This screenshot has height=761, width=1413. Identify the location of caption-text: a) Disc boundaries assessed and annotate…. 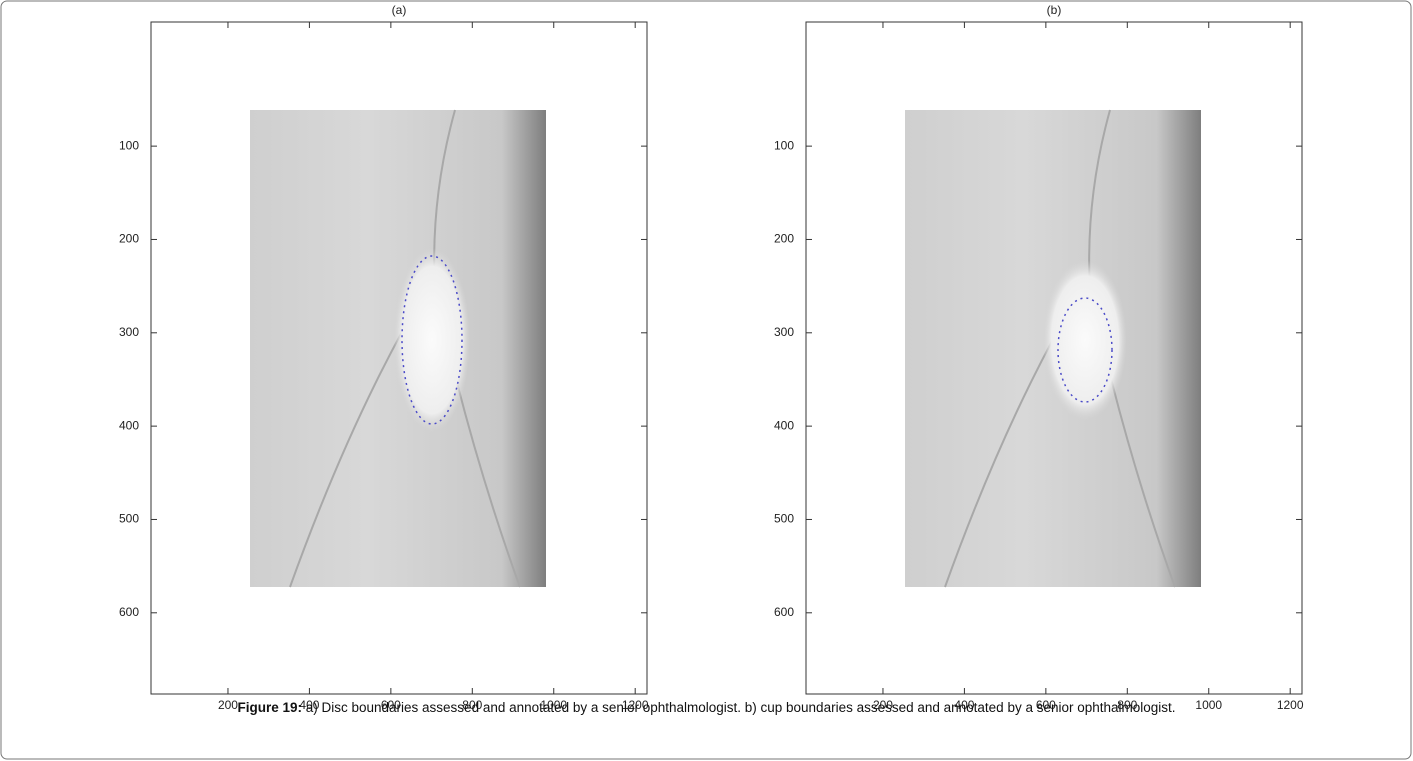
(740, 707).